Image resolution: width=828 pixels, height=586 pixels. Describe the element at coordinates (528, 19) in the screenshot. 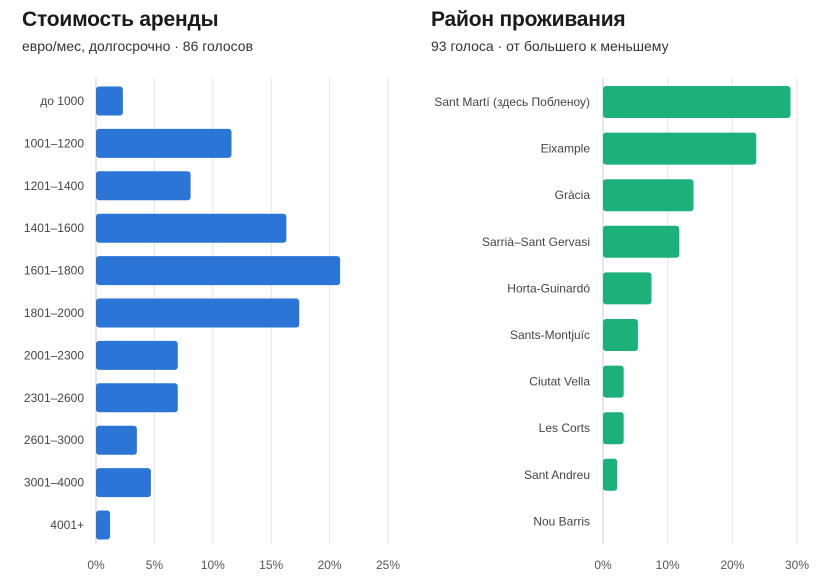

I see `district-chart-title: Район проживания` at that location.